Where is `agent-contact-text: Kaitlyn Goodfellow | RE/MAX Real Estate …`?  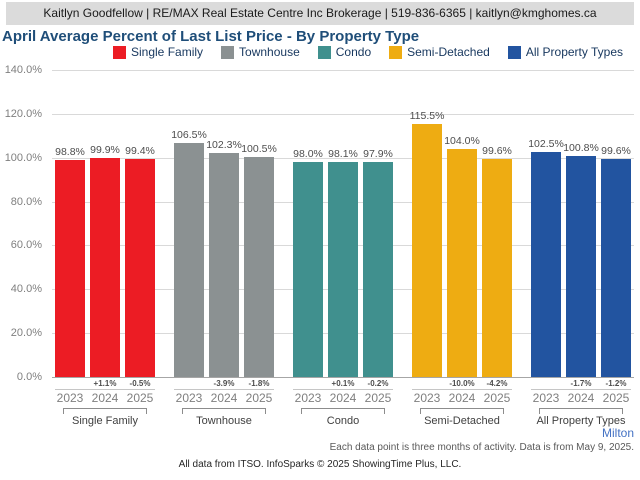
agent-contact-text: Kaitlyn Goodfellow | RE/MAX Real Estate … is located at coordinates (320, 13).